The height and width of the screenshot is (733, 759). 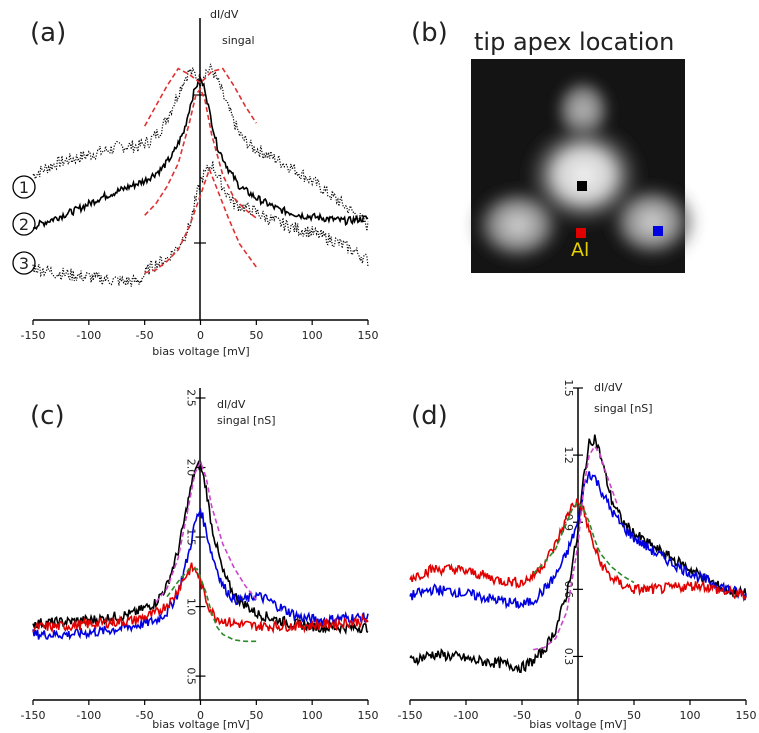 What do you see at coordinates (200, 351) in the screenshot?
I see `panel-a-xlabel: bias voltage [mV]` at bounding box center [200, 351].